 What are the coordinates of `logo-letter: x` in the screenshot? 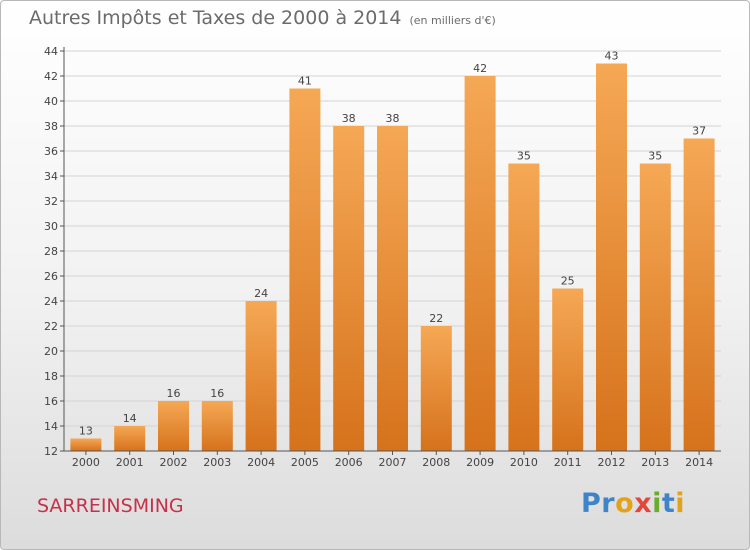 It's located at (643, 503).